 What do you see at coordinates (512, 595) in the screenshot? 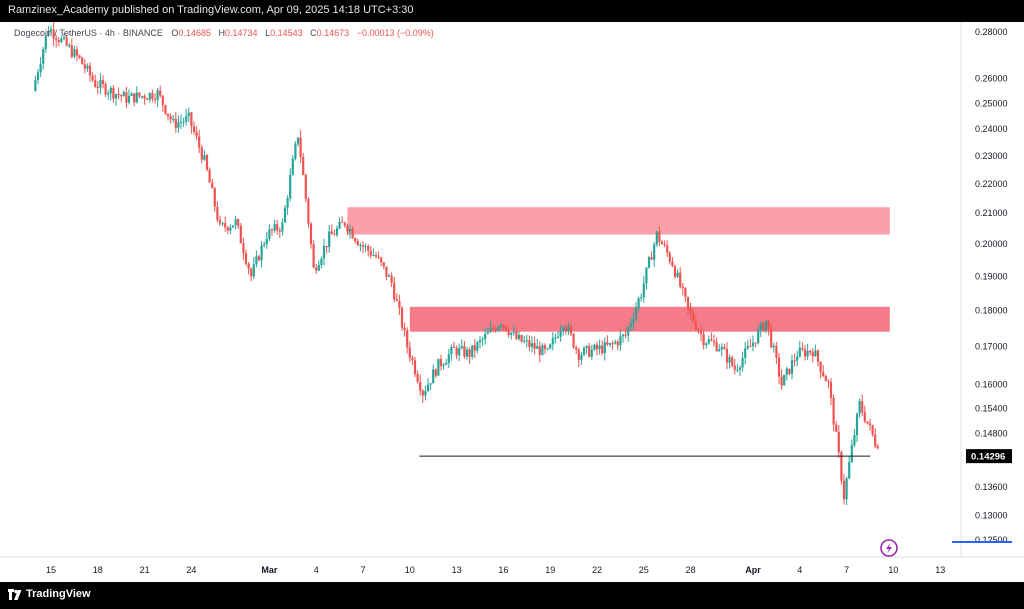
I see `footer-bar: TradingView` at bounding box center [512, 595].